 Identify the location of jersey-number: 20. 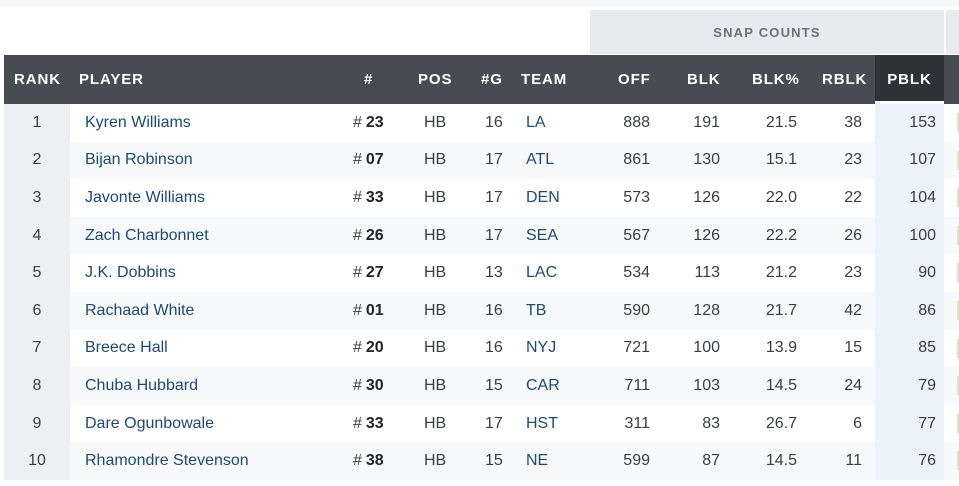
(374, 348).